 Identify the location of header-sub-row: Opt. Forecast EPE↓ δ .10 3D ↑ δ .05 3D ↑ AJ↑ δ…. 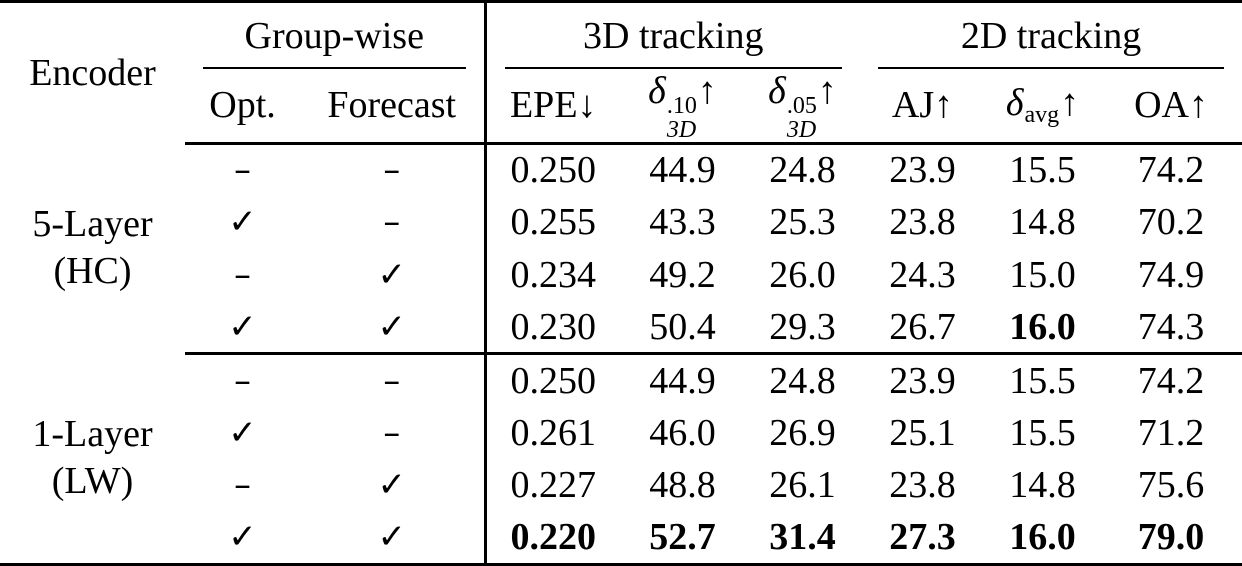
(621, 106).